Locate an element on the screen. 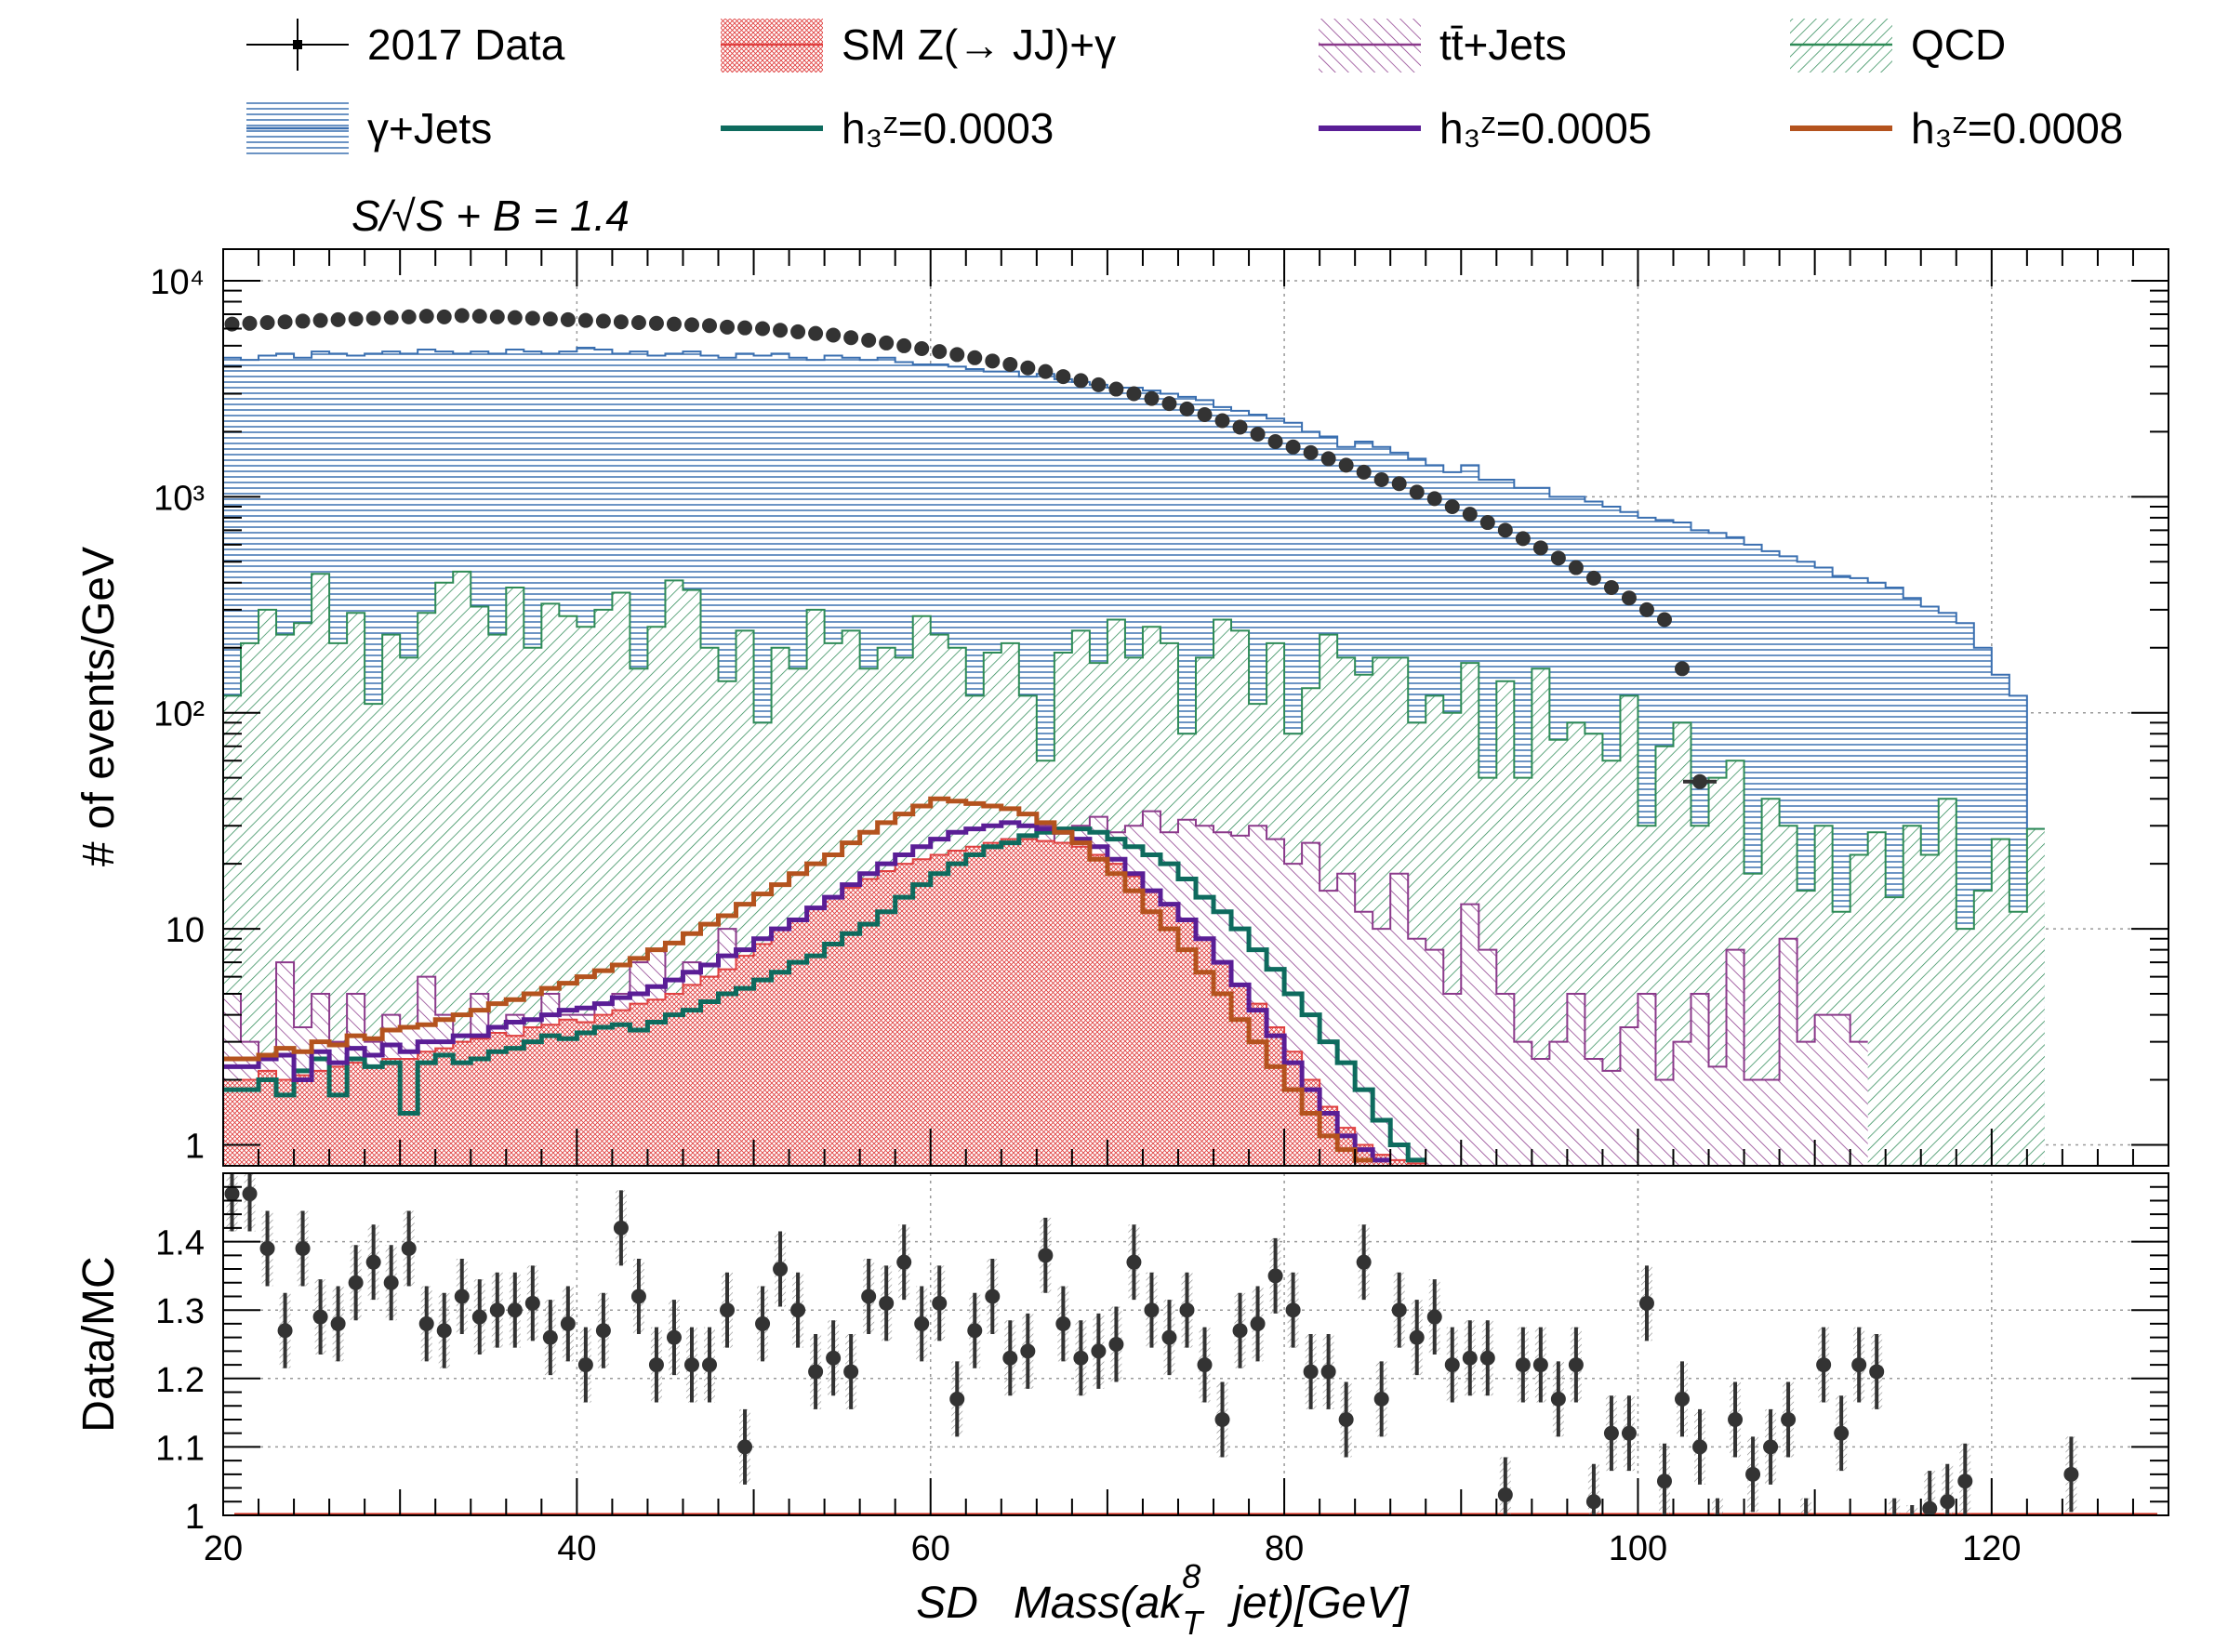 This screenshot has width=2228, height=1652. legend-entry: h₃ᶻ=0.0008 is located at coordinates (1956, 128).